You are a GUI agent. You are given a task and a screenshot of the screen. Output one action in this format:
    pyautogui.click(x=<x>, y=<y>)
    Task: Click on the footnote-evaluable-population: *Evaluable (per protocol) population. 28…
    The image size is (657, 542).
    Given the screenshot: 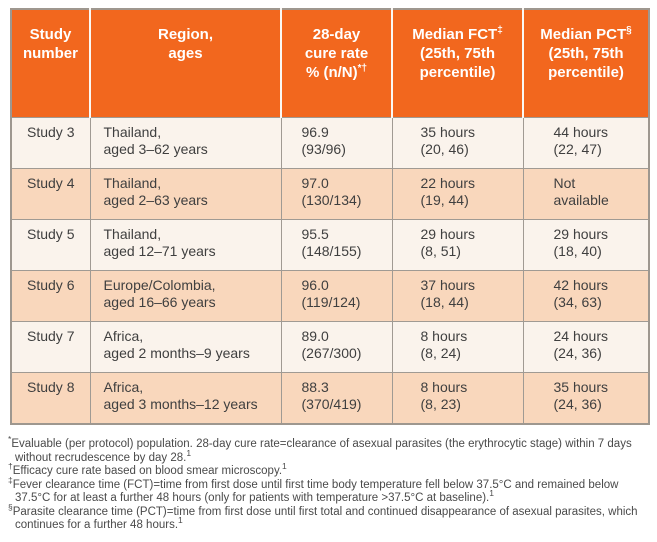 What is the action you would take?
    pyautogui.click(x=329, y=450)
    